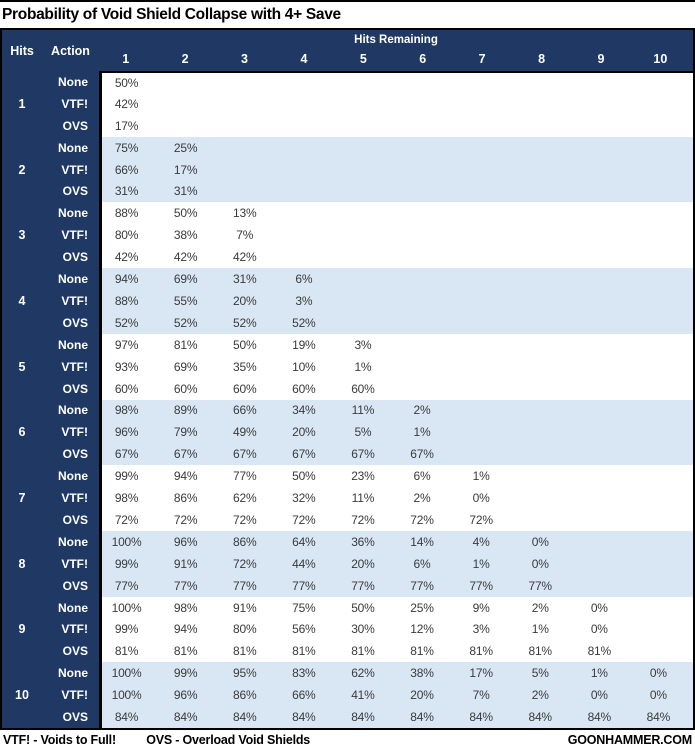 This screenshot has height=750, width=695. What do you see at coordinates (245, 629) in the screenshot?
I see `value-cell: 80%` at bounding box center [245, 629].